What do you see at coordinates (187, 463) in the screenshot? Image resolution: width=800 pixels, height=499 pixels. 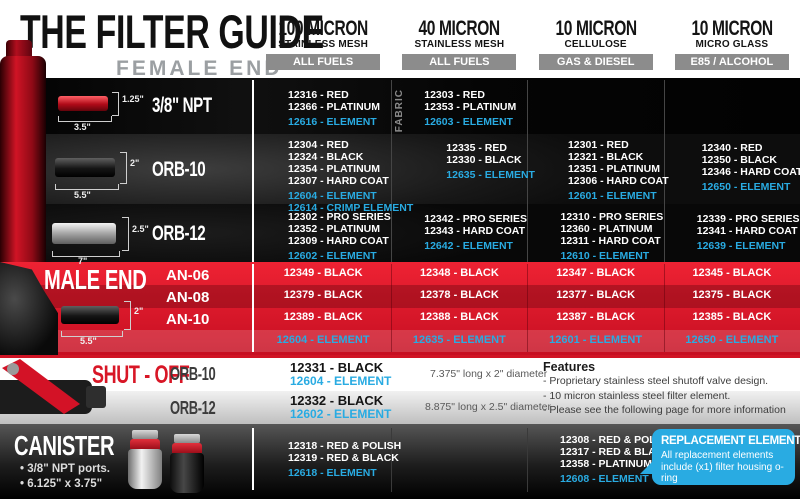 I see `canister-photo` at bounding box center [187, 463].